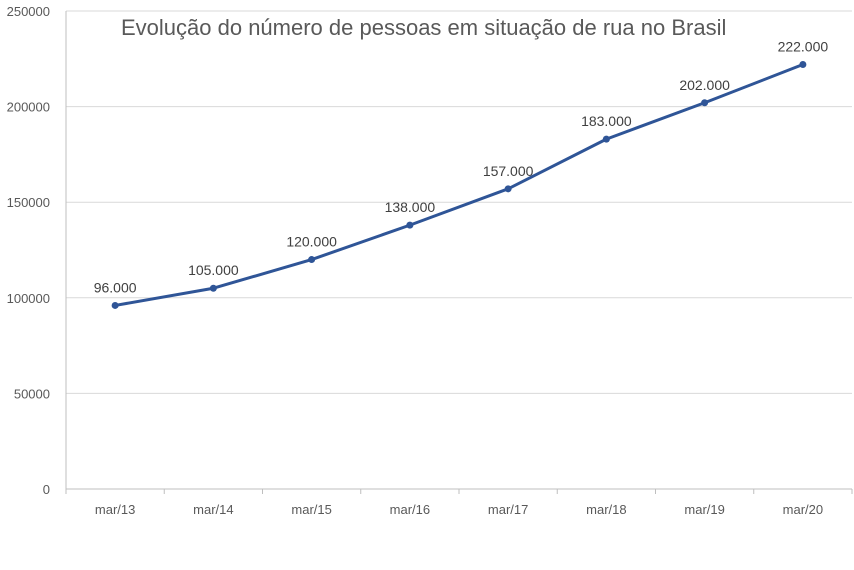 The width and height of the screenshot is (854, 570). I want to click on y-tick-label: 0, so click(46, 489).